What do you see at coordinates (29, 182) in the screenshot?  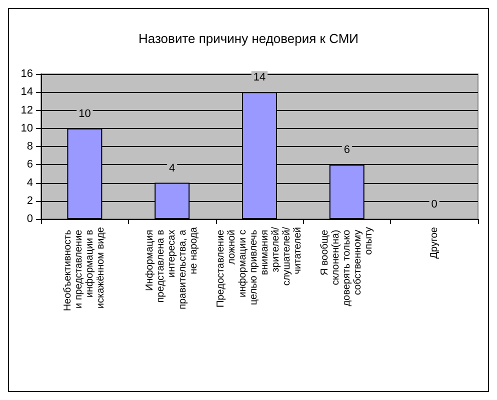 I see `y-tick-label: 4` at bounding box center [29, 182].